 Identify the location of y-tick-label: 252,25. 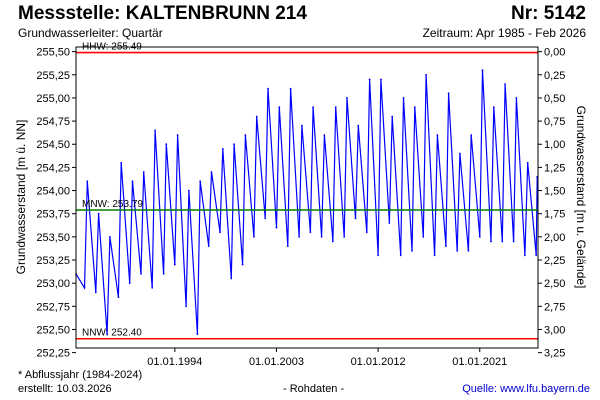
(53, 354).